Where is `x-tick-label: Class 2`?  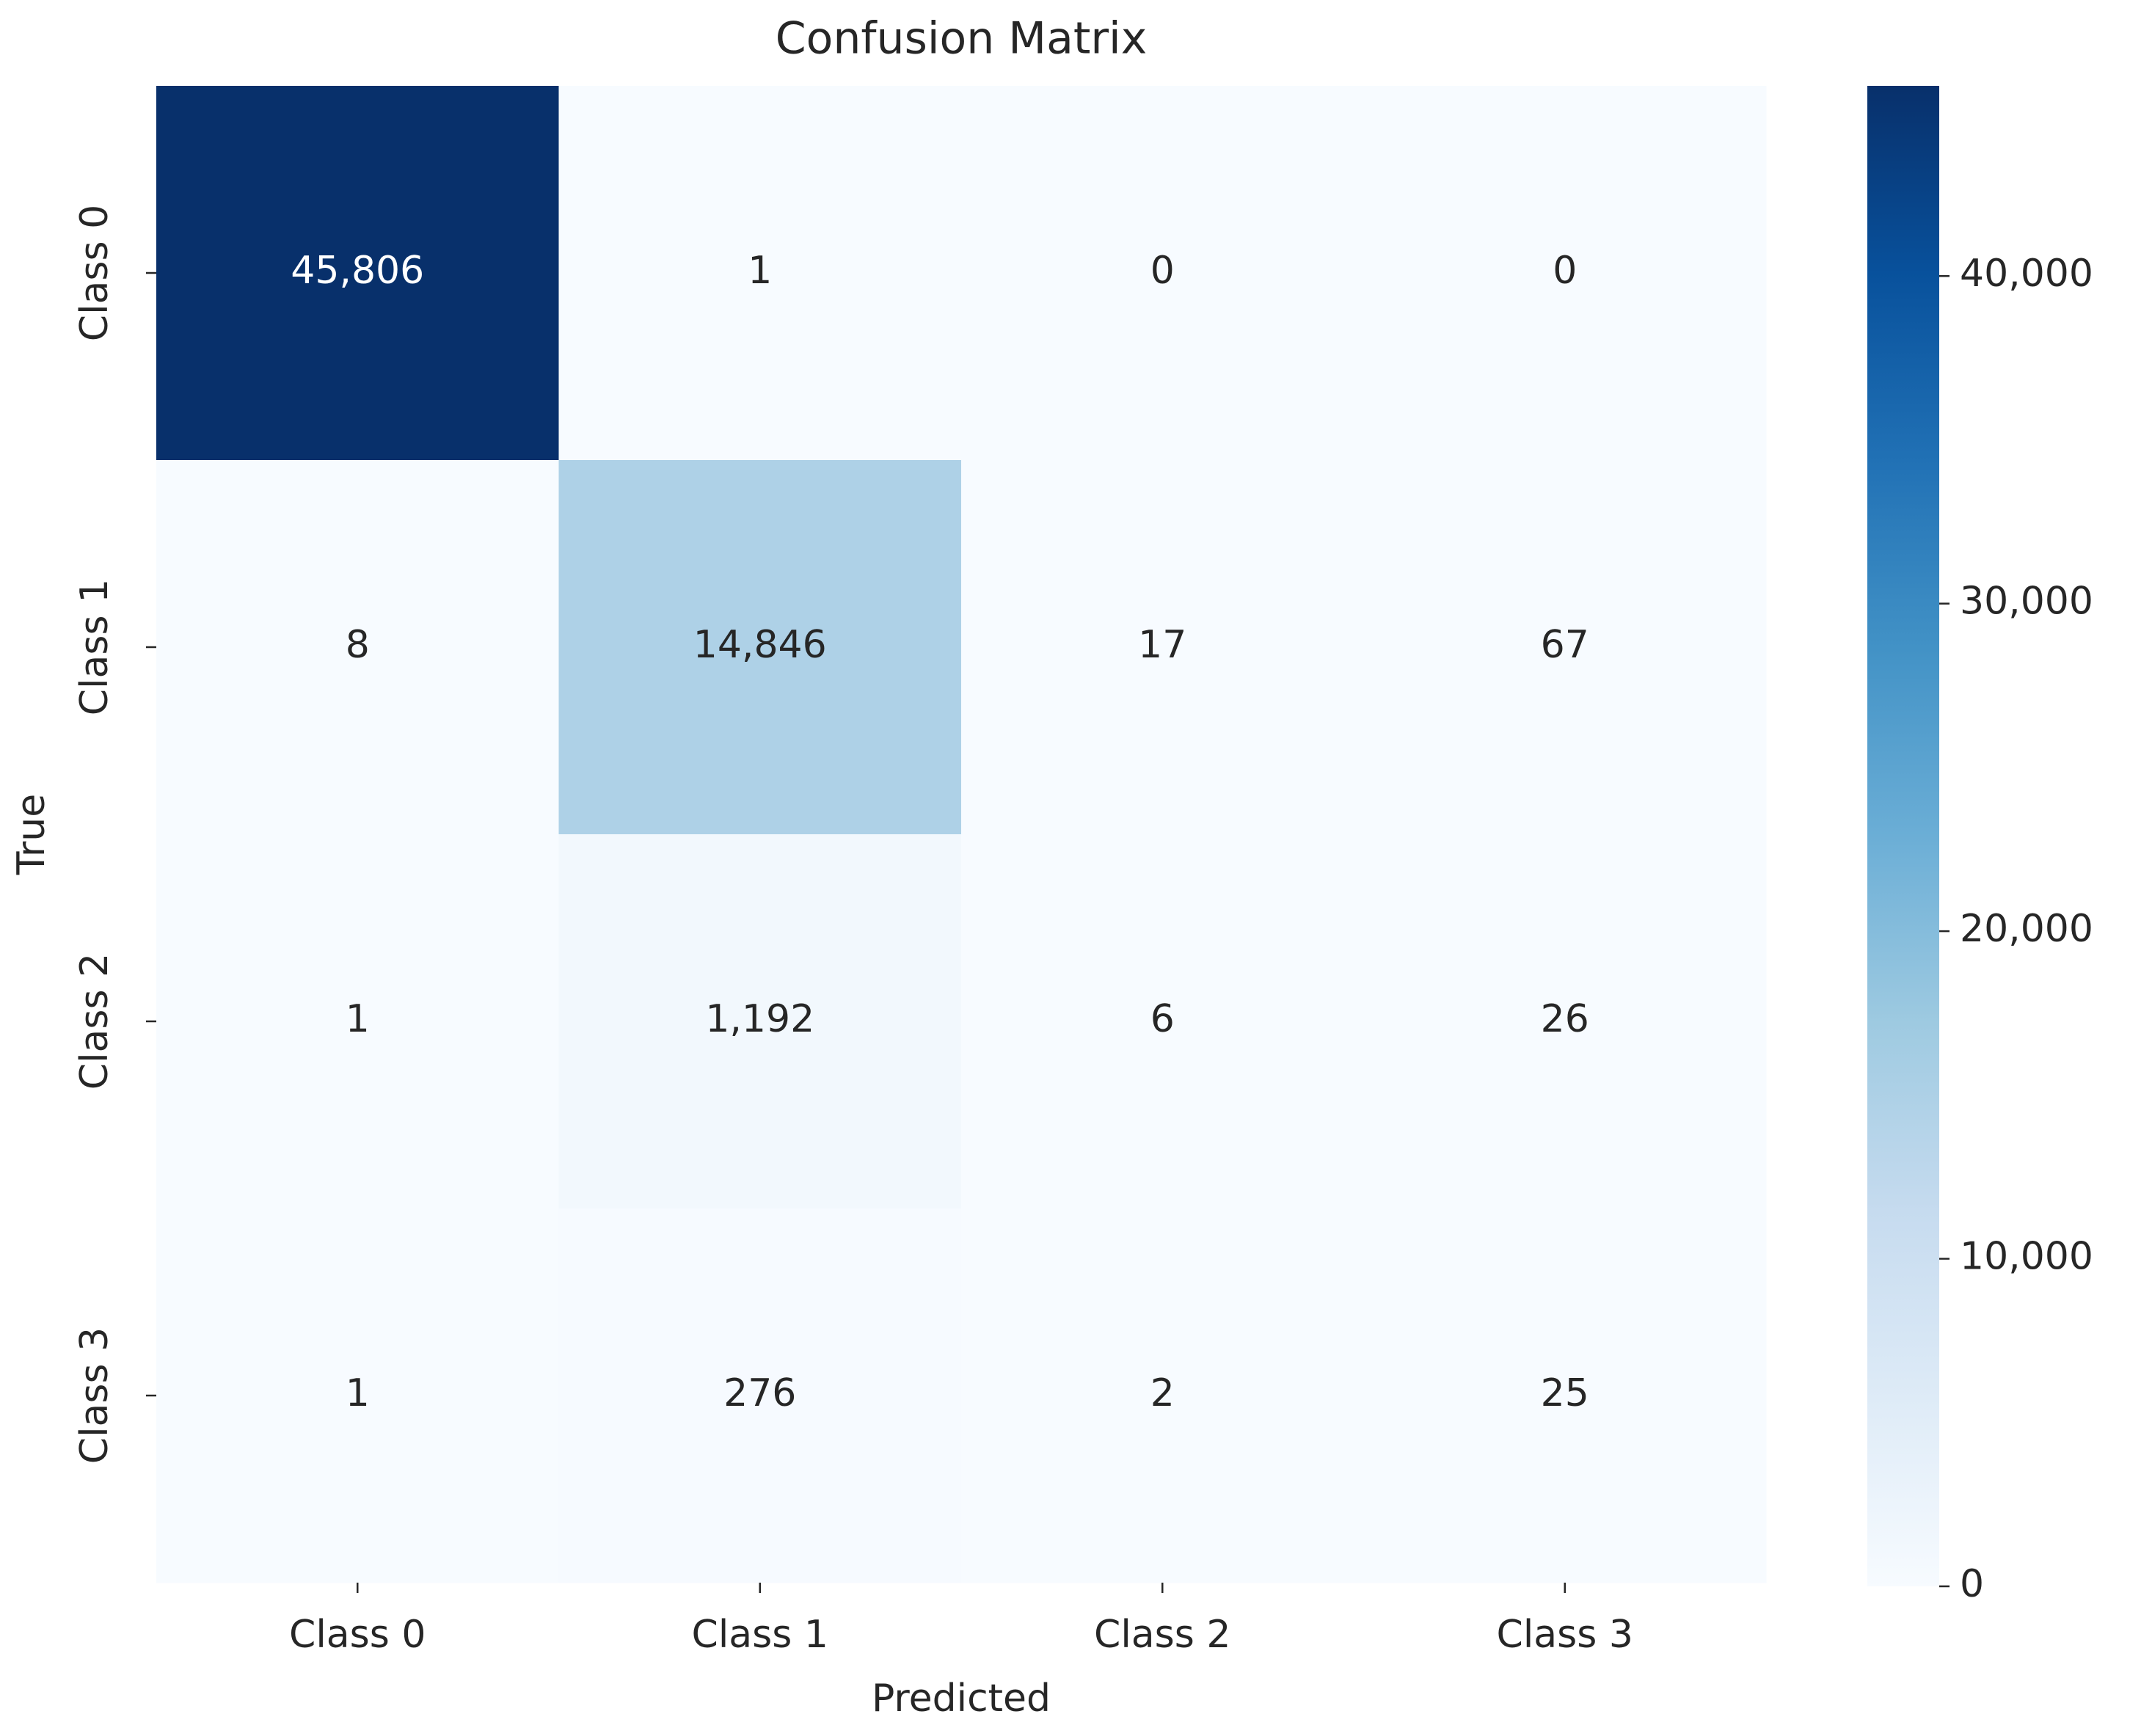
x-tick-label: Class 2 is located at coordinates (1162, 1635).